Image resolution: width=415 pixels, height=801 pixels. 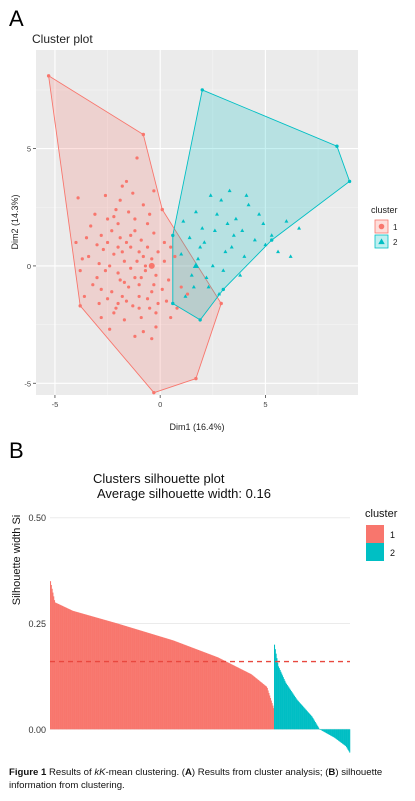 I want to click on x-tick-label: 0, so click(x=160, y=404).